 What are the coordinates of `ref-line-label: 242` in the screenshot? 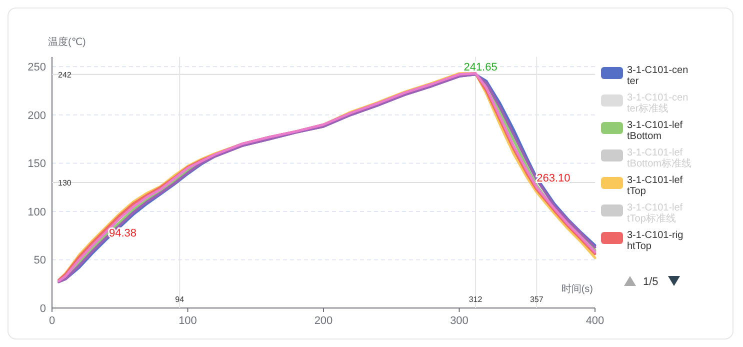 It's located at (65, 75).